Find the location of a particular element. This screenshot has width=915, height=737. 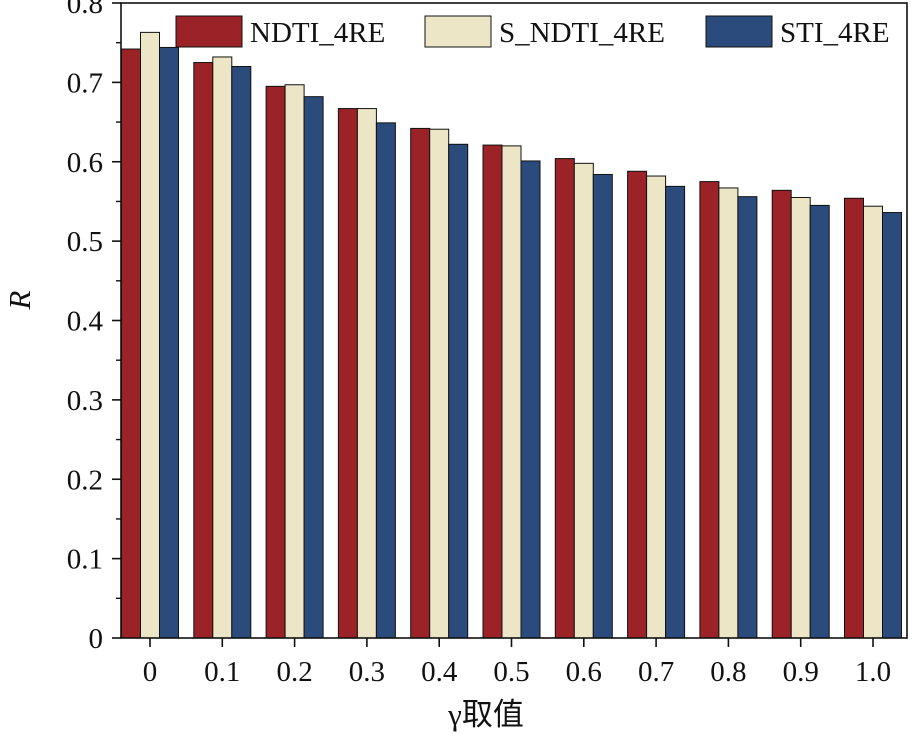

y-tick-label: 0.3 is located at coordinates (85, 401).